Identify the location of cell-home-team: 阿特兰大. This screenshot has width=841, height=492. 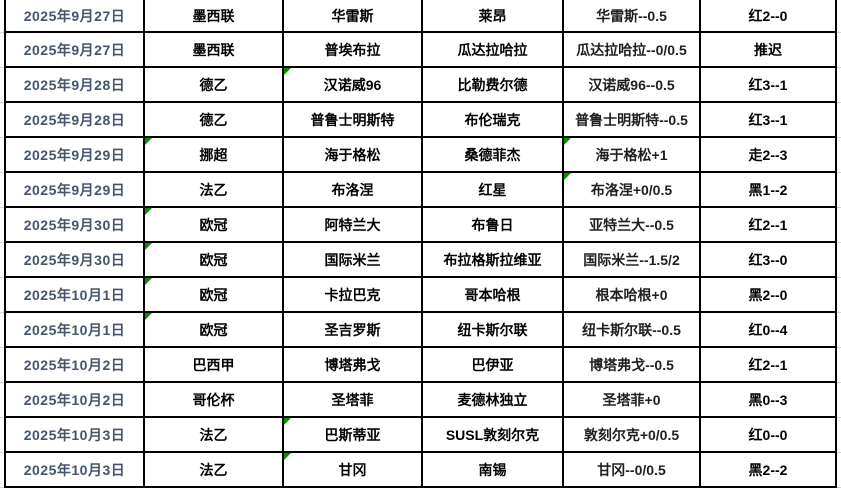
(353, 225).